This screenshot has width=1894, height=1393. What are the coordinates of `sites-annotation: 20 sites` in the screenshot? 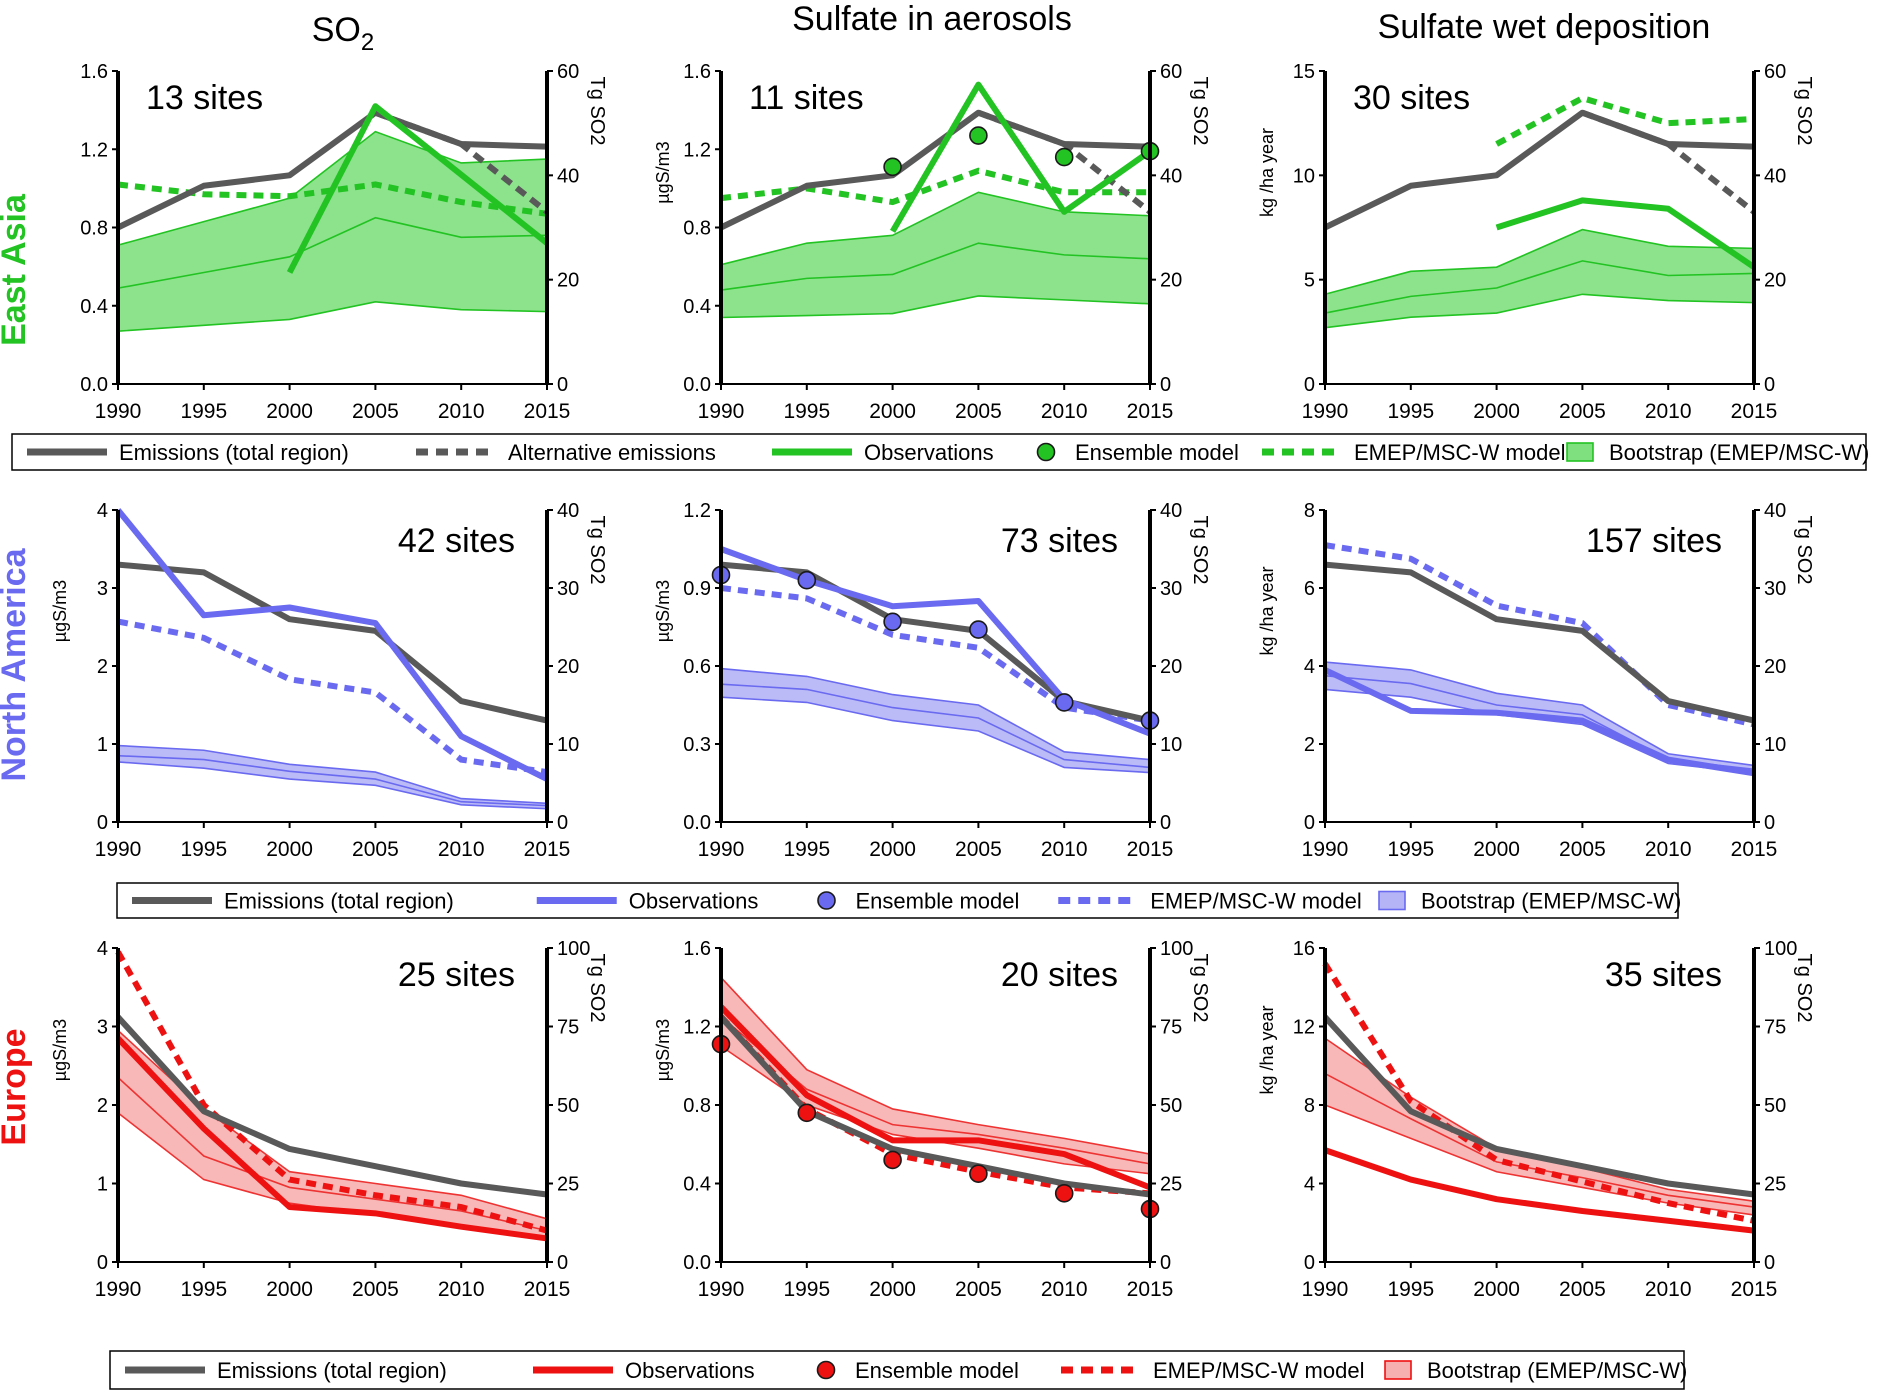 It's located at (1059, 975).